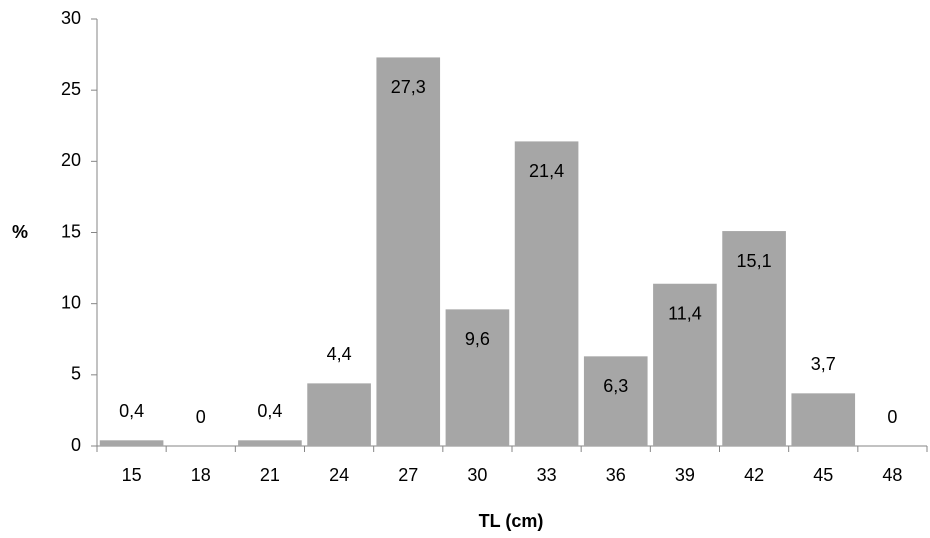 This screenshot has width=930, height=538. Describe the element at coordinates (270, 475) in the screenshot. I see `x-tick-label: 21` at that location.